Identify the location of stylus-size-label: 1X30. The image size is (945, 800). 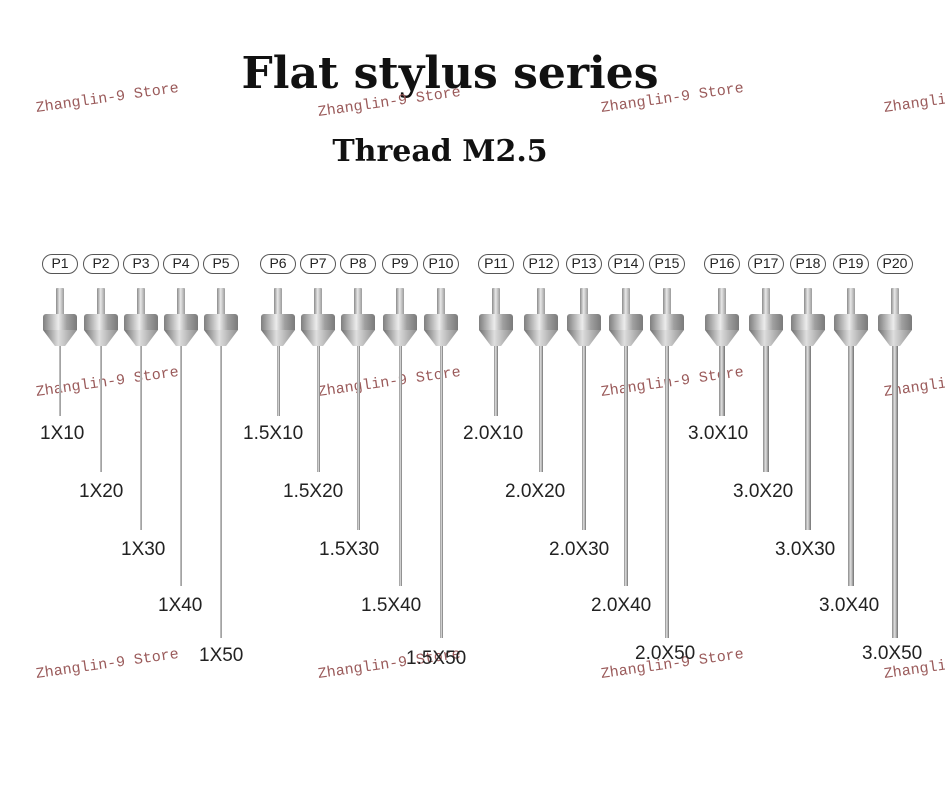
(143, 549).